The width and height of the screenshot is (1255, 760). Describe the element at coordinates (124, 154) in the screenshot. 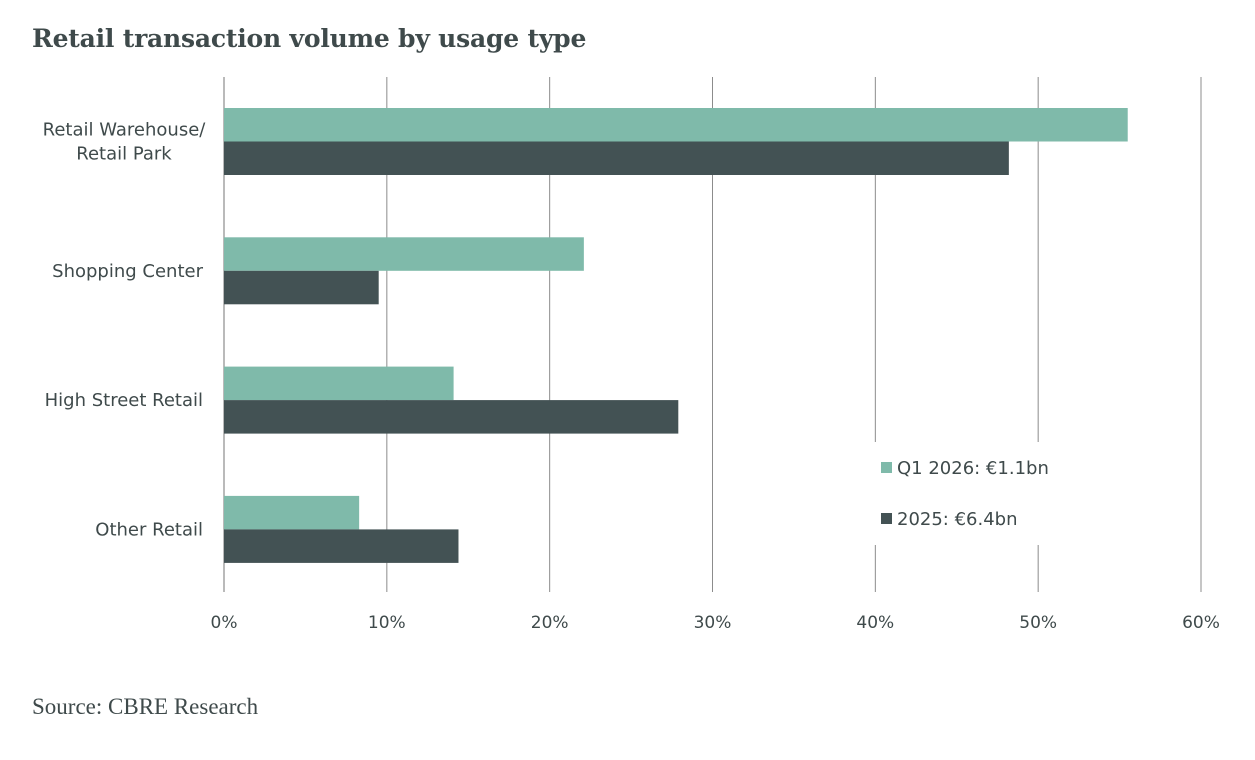

I see `category-label: Retail Park` at that location.